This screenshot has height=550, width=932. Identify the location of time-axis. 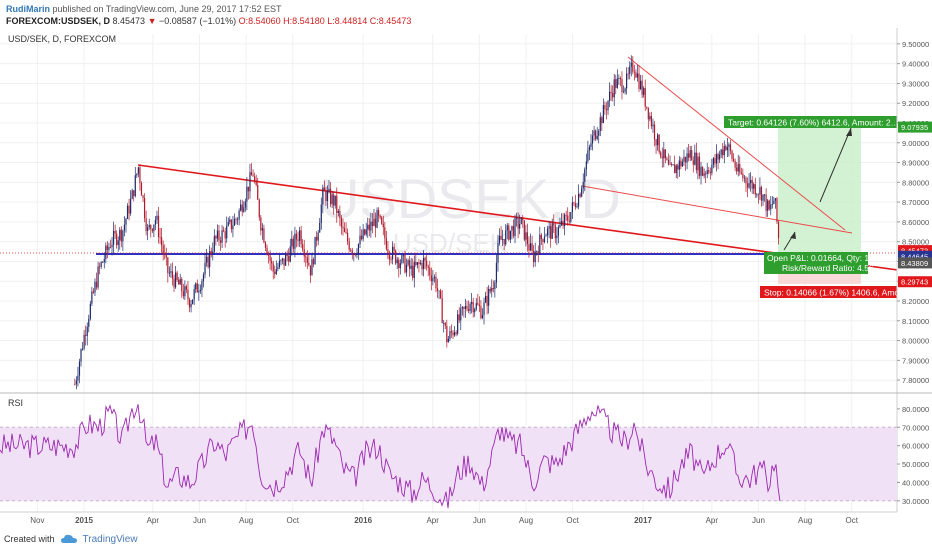
(466, 520).